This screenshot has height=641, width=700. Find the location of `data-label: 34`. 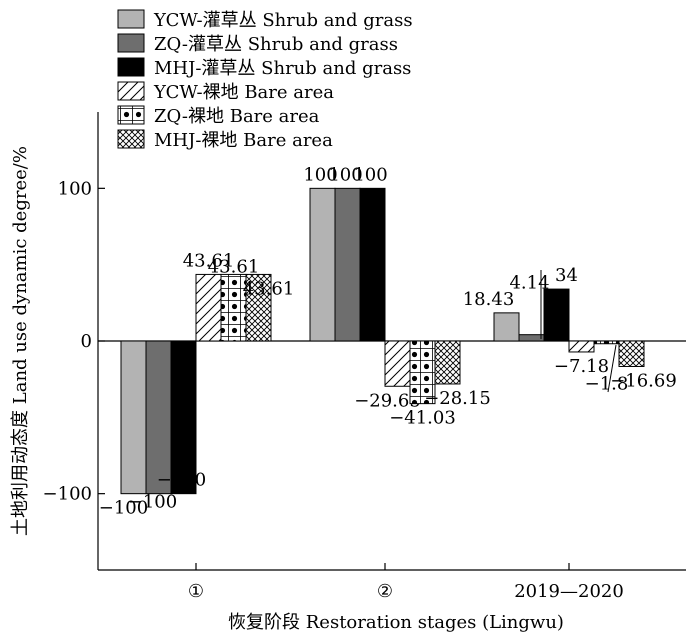

data-label: 34 is located at coordinates (566, 275).